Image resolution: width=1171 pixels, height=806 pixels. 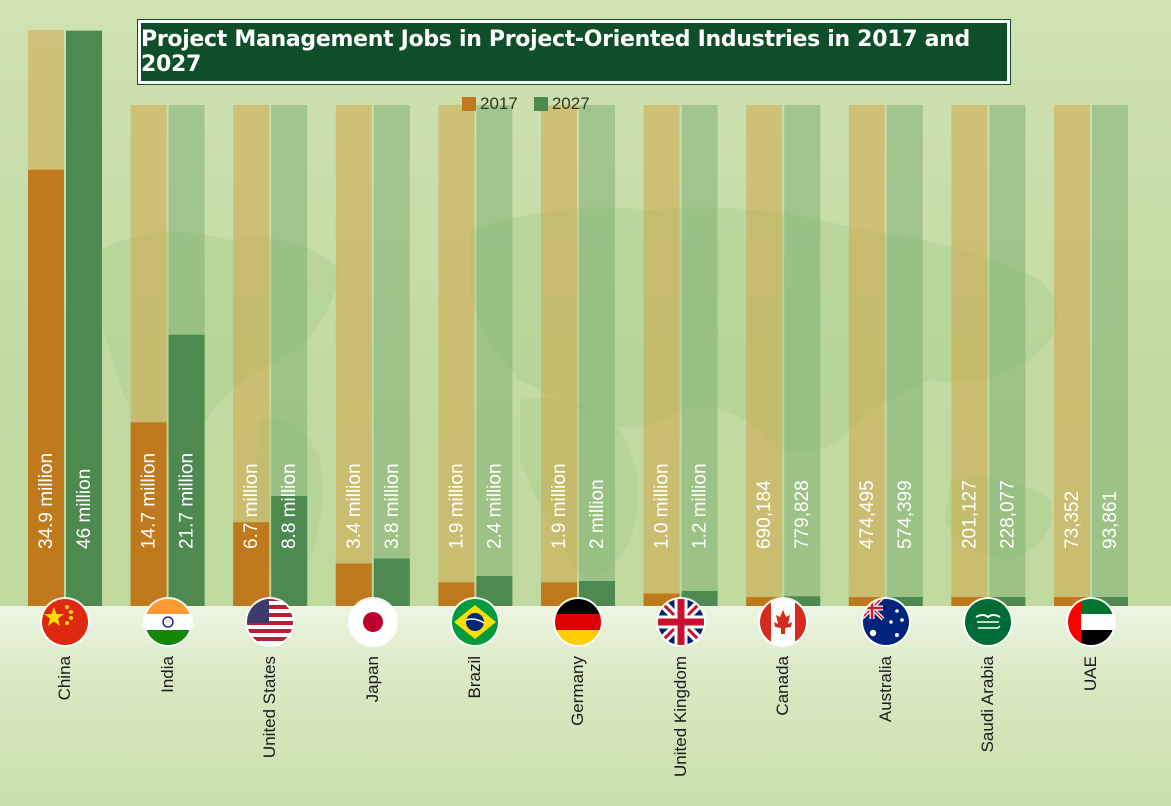 What do you see at coordinates (577, 691) in the screenshot?
I see `country-label-germany: Germany` at bounding box center [577, 691].